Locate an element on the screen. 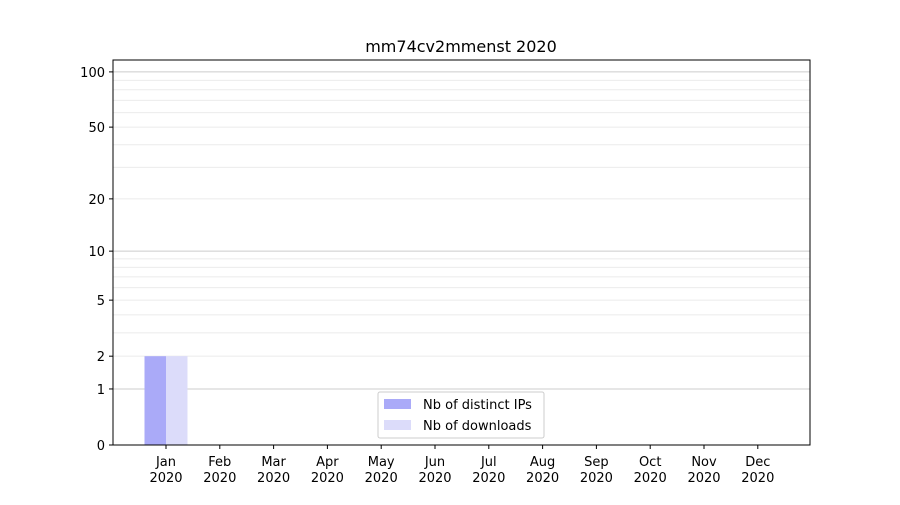 This screenshot has height=505, width=900. y-tick-label: 5 is located at coordinates (101, 301).